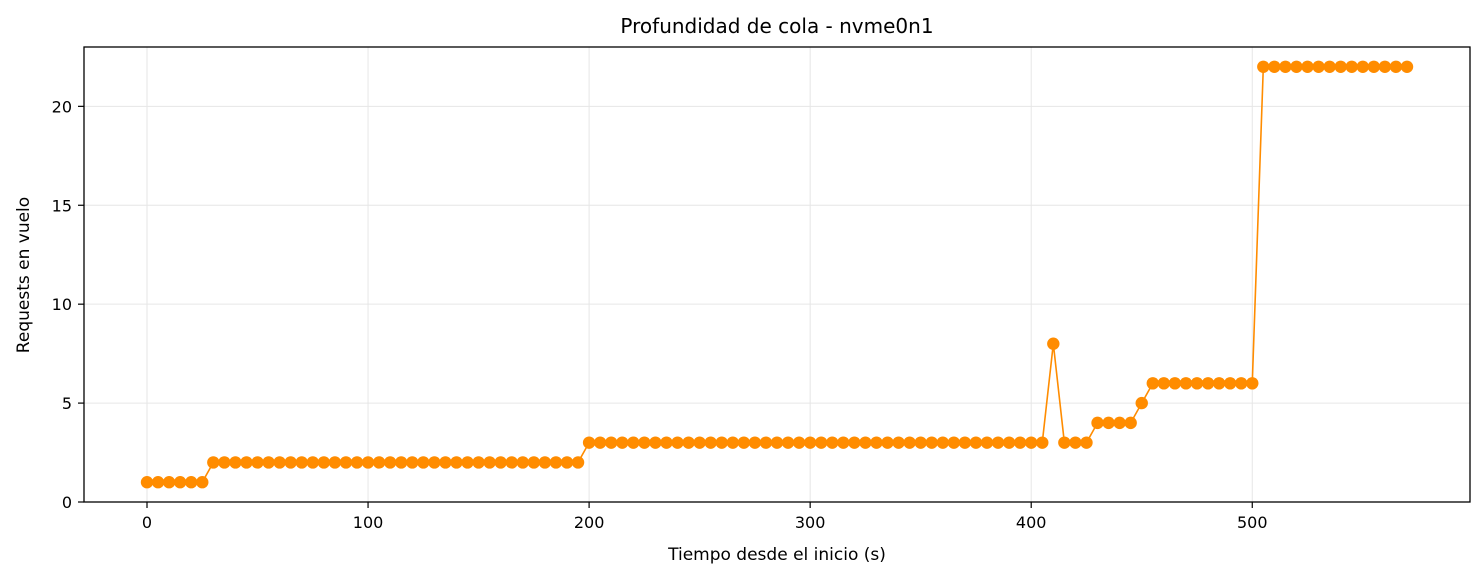 The width and height of the screenshot is (1484, 581). What do you see at coordinates (62, 106) in the screenshot?
I see `y-tick-label: 20` at bounding box center [62, 106].